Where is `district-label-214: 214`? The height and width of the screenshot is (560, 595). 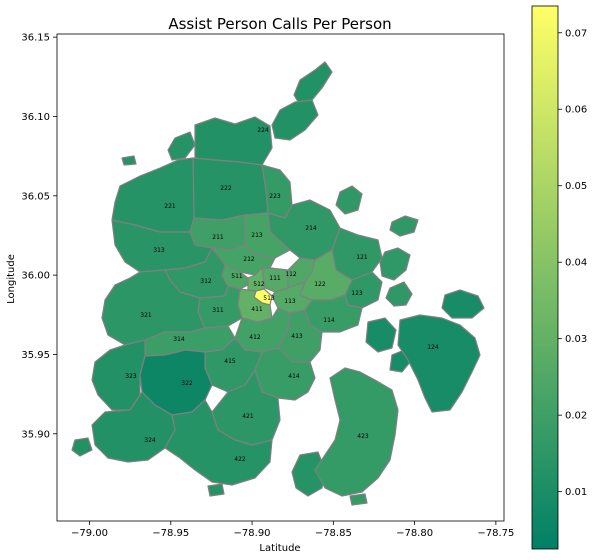 district-label-214: 214 is located at coordinates (311, 228).